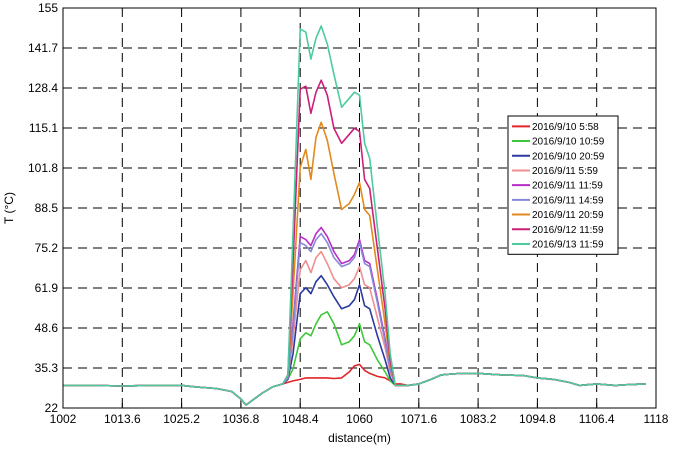 The width and height of the screenshot is (685, 449). I want to click on legend-label: 2016/9/10 10:59, so click(568, 142).